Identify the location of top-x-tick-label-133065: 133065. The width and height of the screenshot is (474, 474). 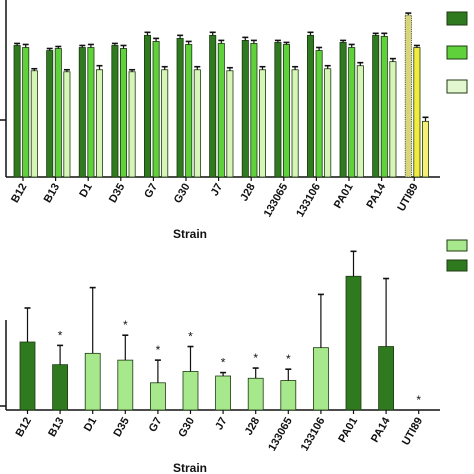
(276, 201).